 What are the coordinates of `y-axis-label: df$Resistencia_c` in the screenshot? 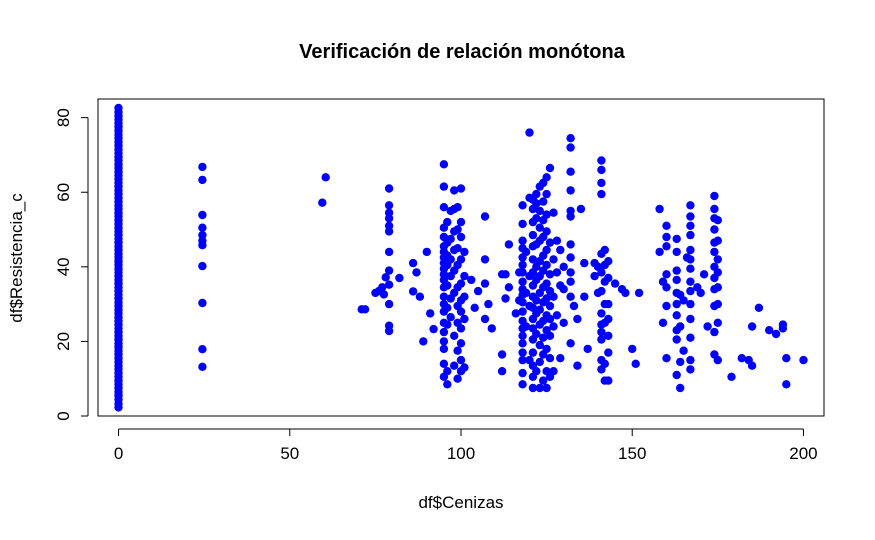 It's located at (16, 258).